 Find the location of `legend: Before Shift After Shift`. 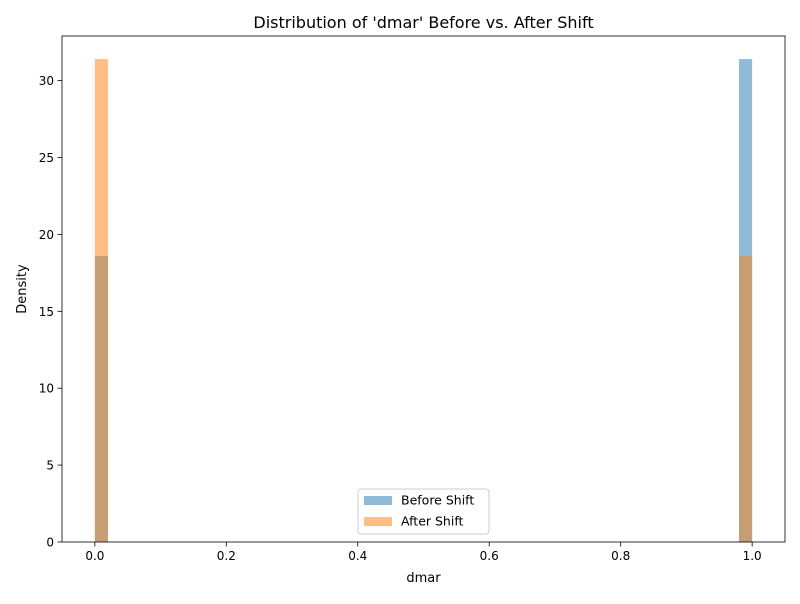

legend: Before Shift After Shift is located at coordinates (423, 511).